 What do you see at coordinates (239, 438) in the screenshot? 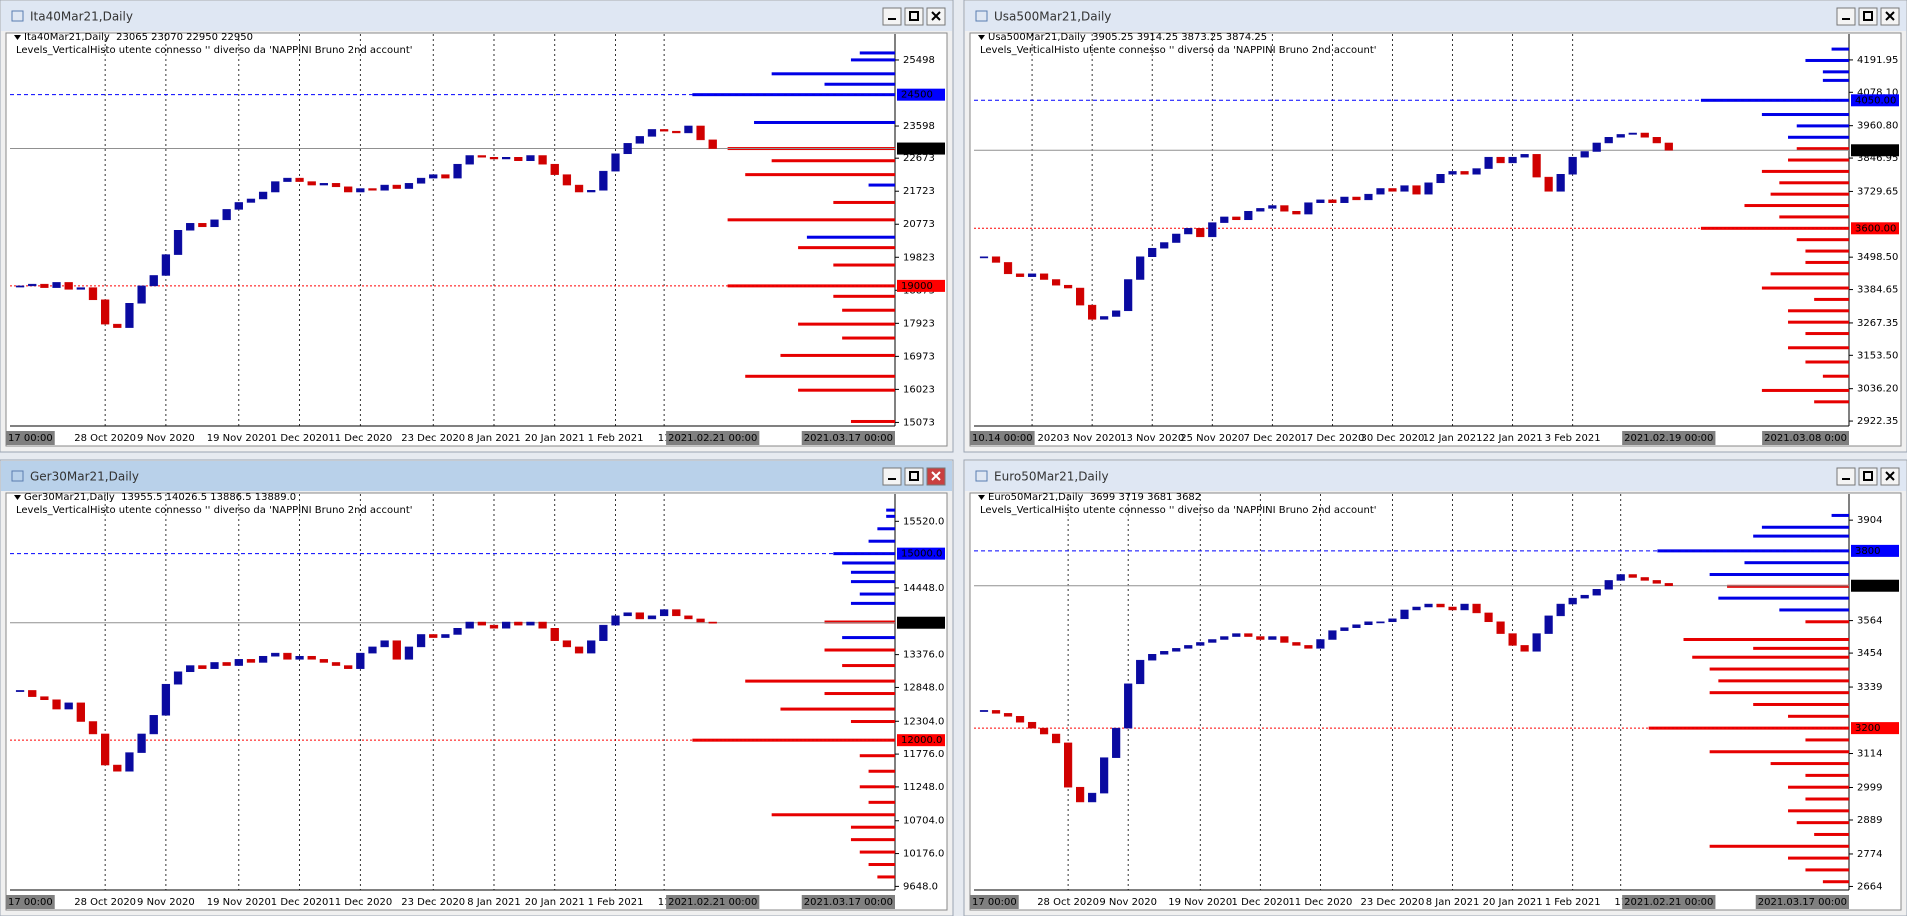
I see `x-tick-label: 19 Nov 2020` at bounding box center [239, 438].